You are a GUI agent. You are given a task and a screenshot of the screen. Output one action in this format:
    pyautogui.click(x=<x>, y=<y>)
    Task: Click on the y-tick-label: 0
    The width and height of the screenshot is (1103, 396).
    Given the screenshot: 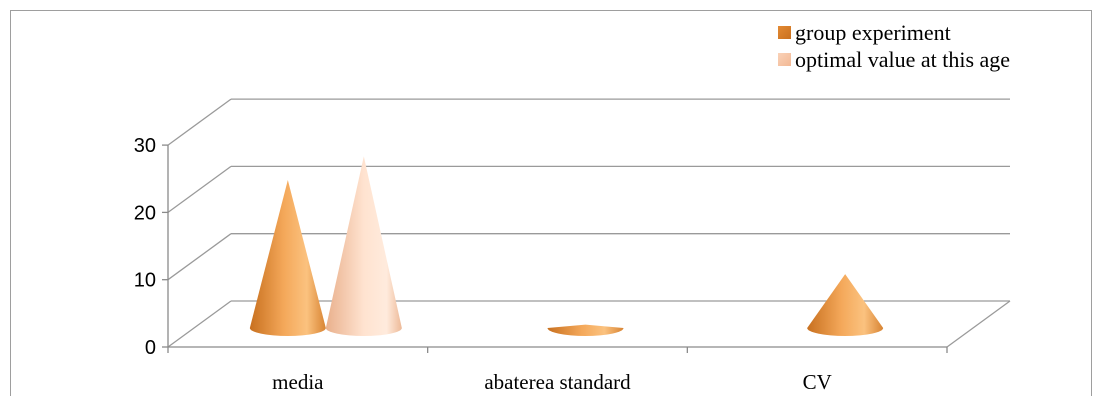 What is the action you would take?
    pyautogui.click(x=150, y=348)
    